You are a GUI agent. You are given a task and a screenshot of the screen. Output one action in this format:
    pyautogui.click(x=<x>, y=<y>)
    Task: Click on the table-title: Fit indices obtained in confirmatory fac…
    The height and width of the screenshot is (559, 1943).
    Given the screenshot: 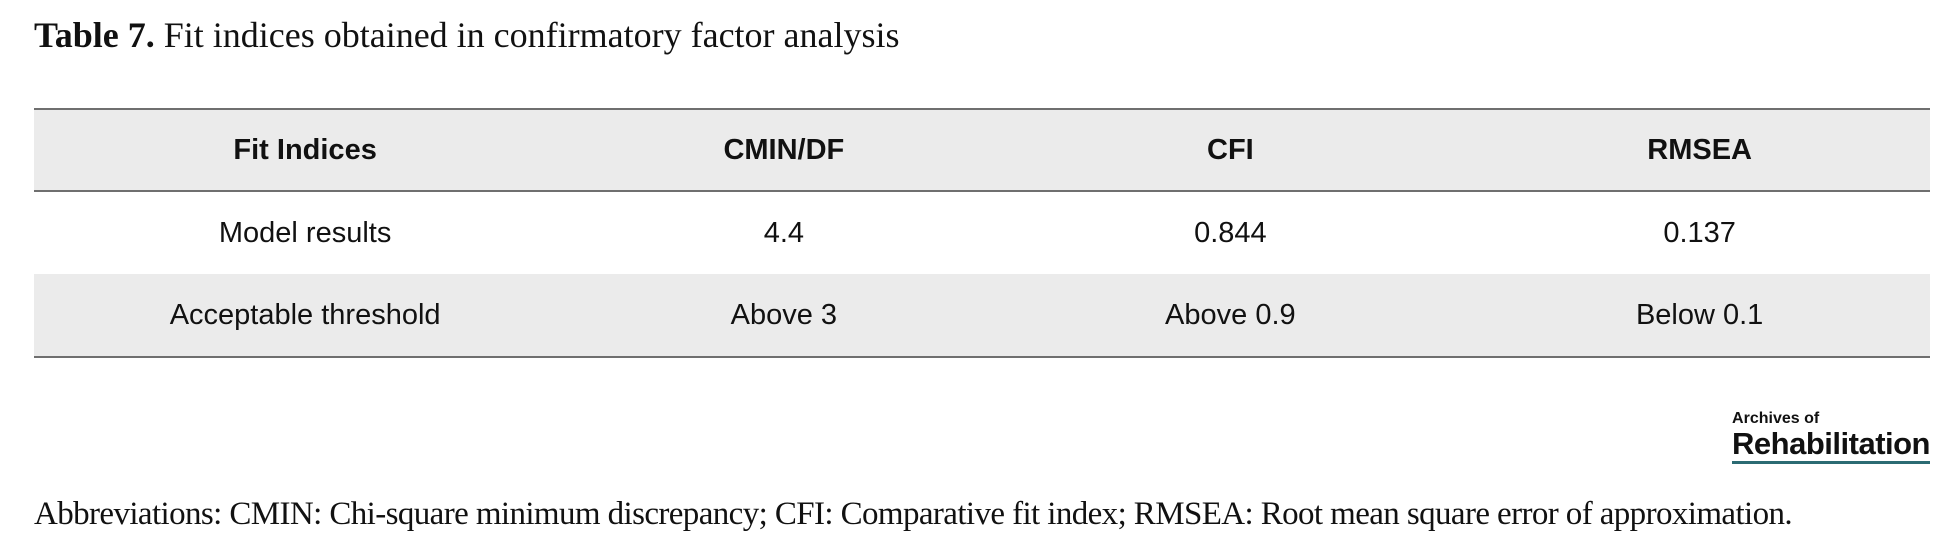 What is the action you would take?
    pyautogui.click(x=527, y=35)
    